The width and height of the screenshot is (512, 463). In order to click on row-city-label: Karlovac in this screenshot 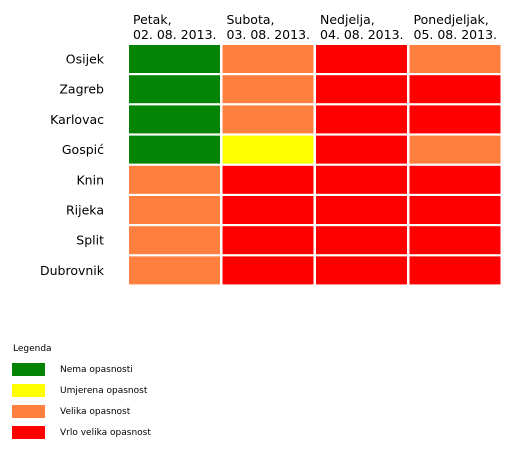, I will do `click(77, 119)`.